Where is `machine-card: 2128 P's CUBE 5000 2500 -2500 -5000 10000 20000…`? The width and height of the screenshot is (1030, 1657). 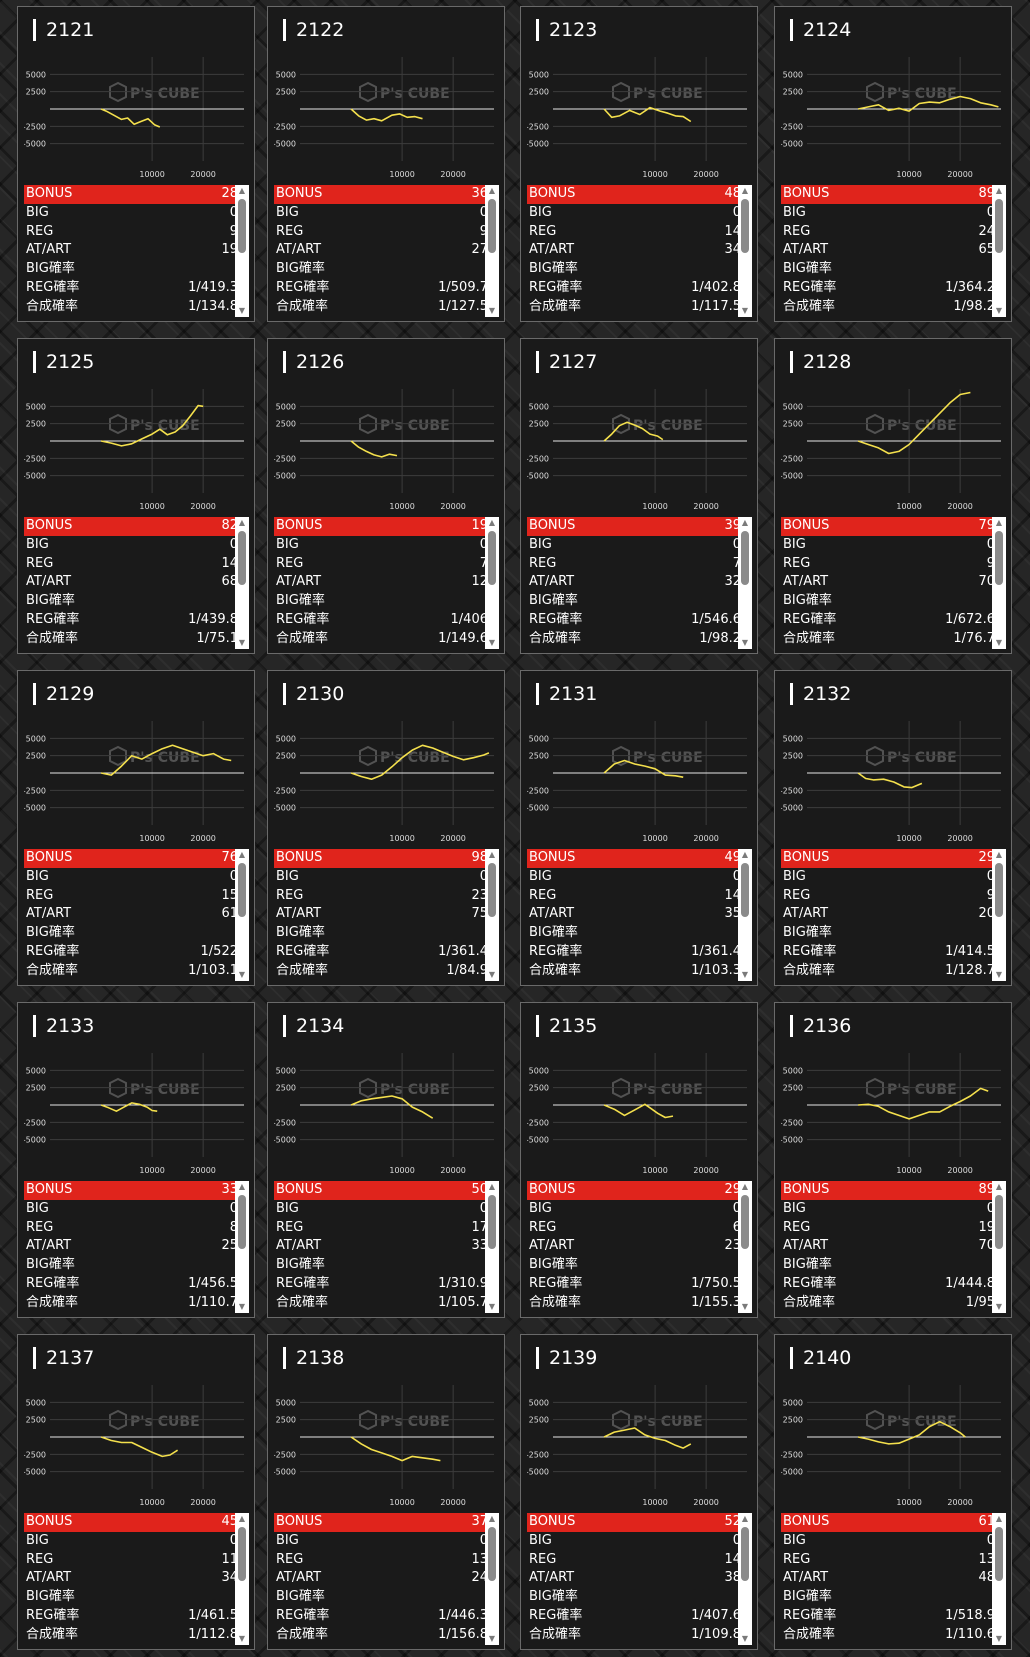
machine-card: 2128 P's CUBE 5000 2500 -2500 -5000 10000 20000… is located at coordinates (893, 496).